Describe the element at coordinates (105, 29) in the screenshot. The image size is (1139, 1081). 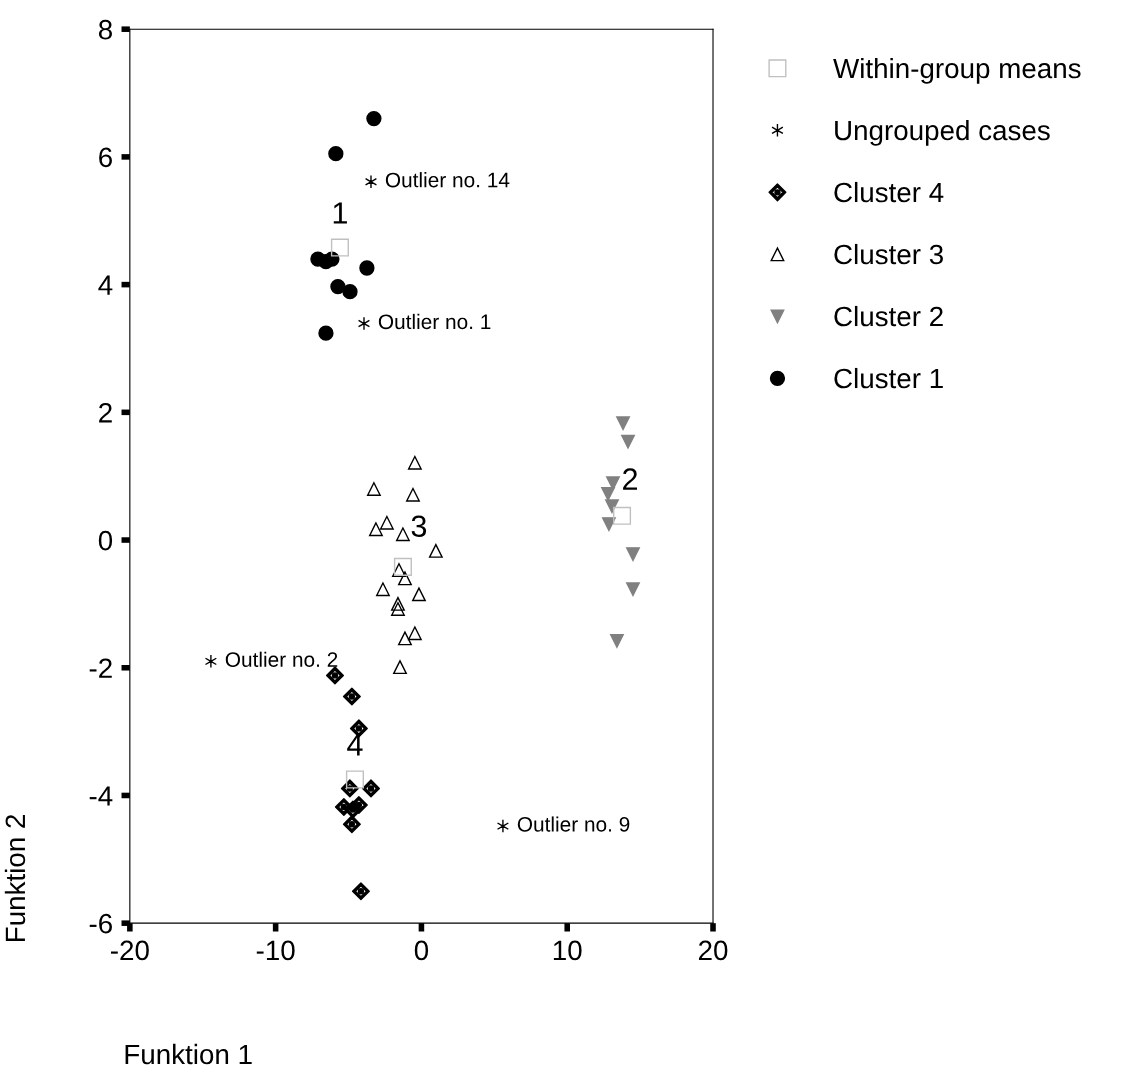
I see `y-tick-label: 8` at that location.